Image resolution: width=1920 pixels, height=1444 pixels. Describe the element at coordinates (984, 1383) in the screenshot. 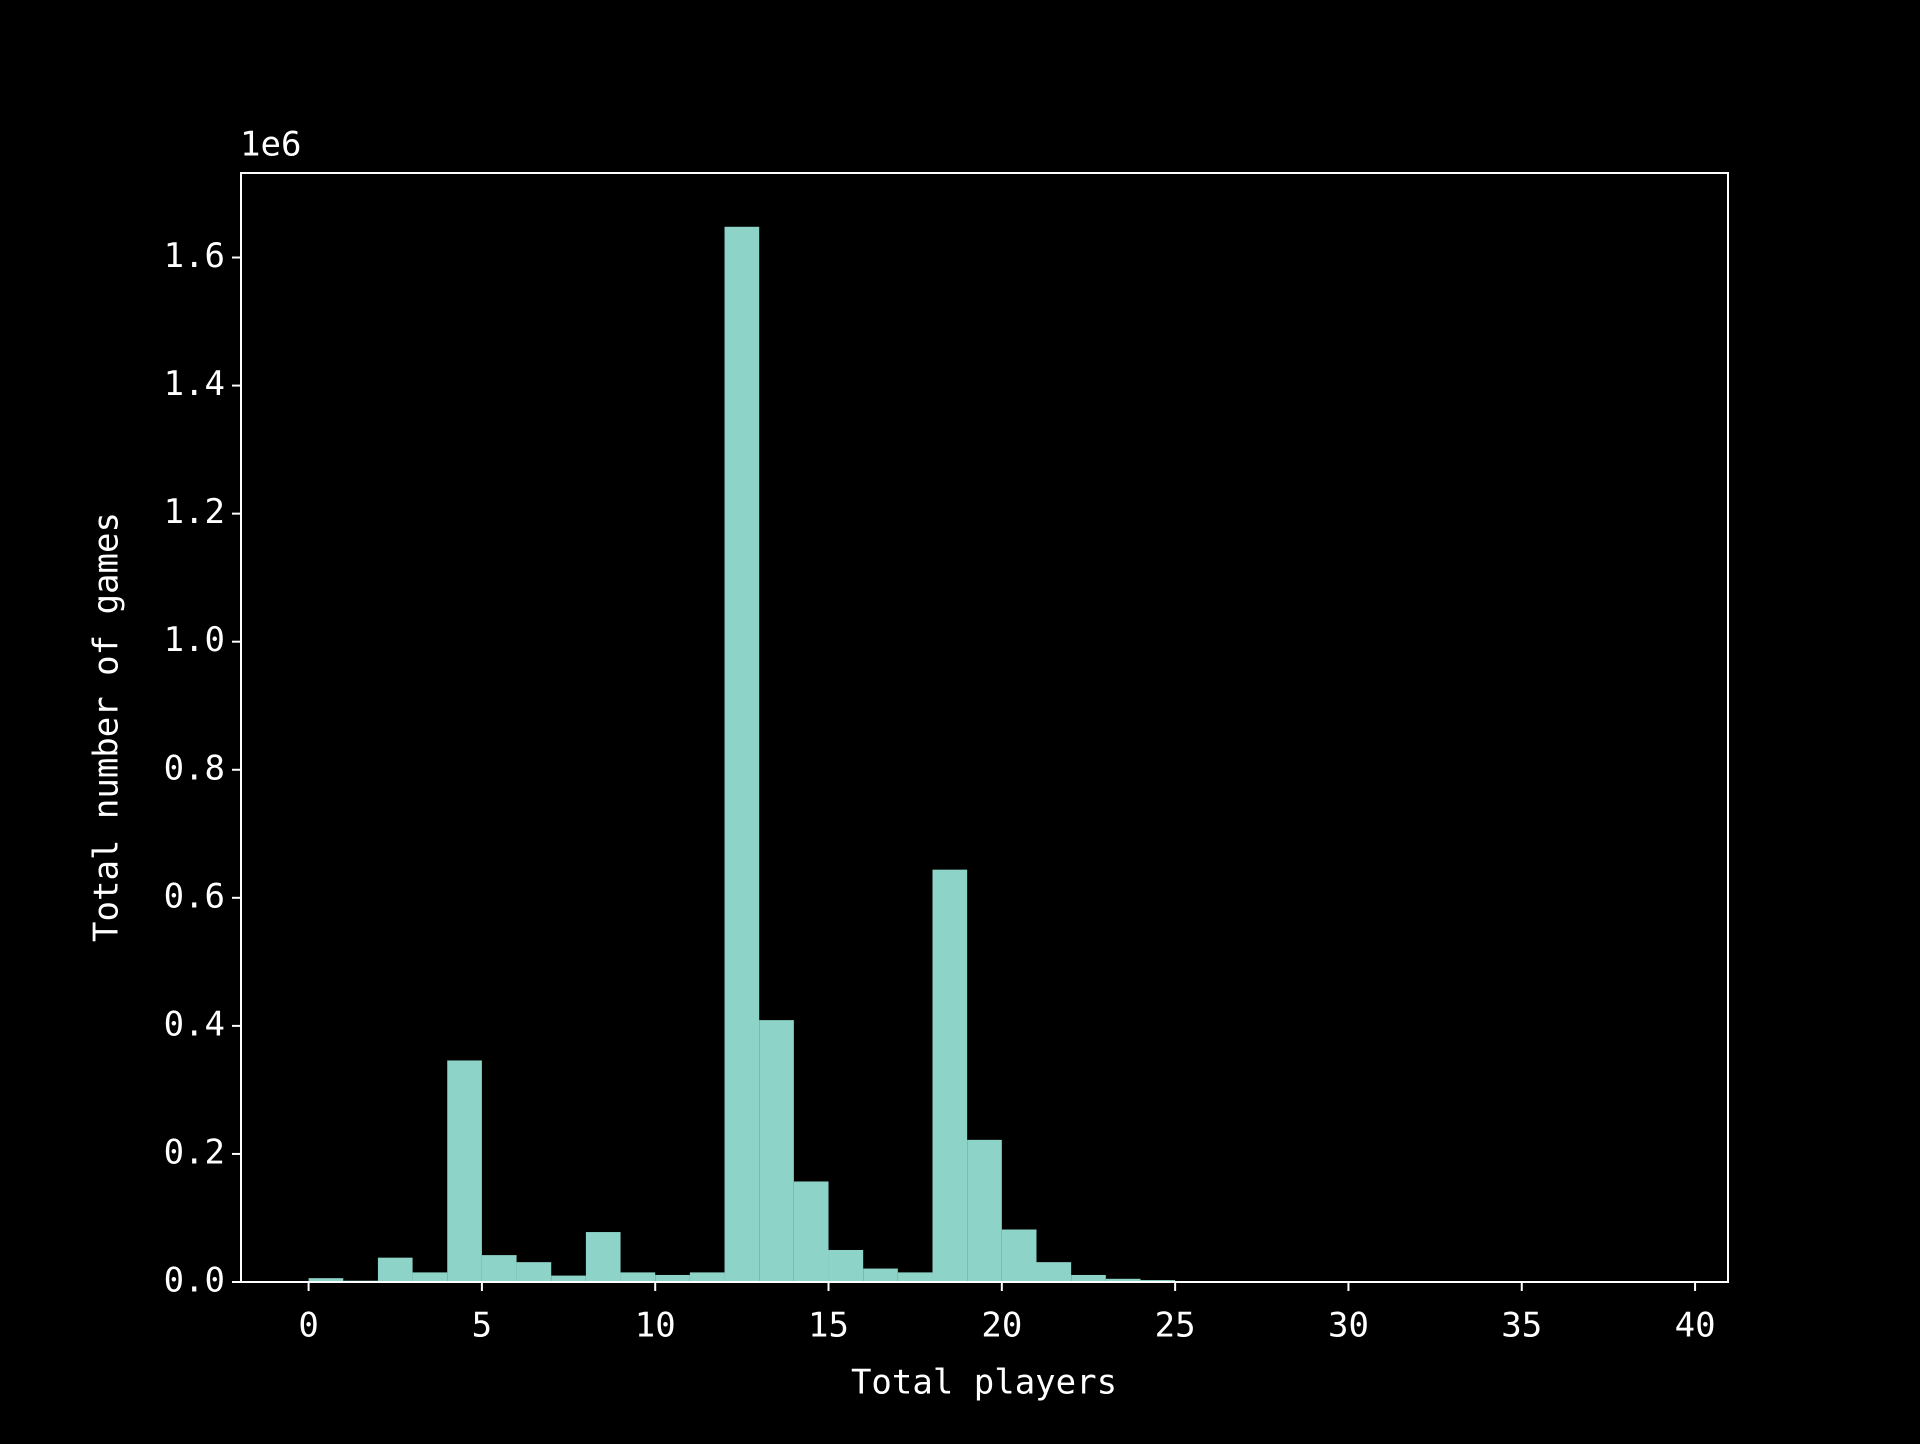

I see `x-axis-label: Total players` at that location.